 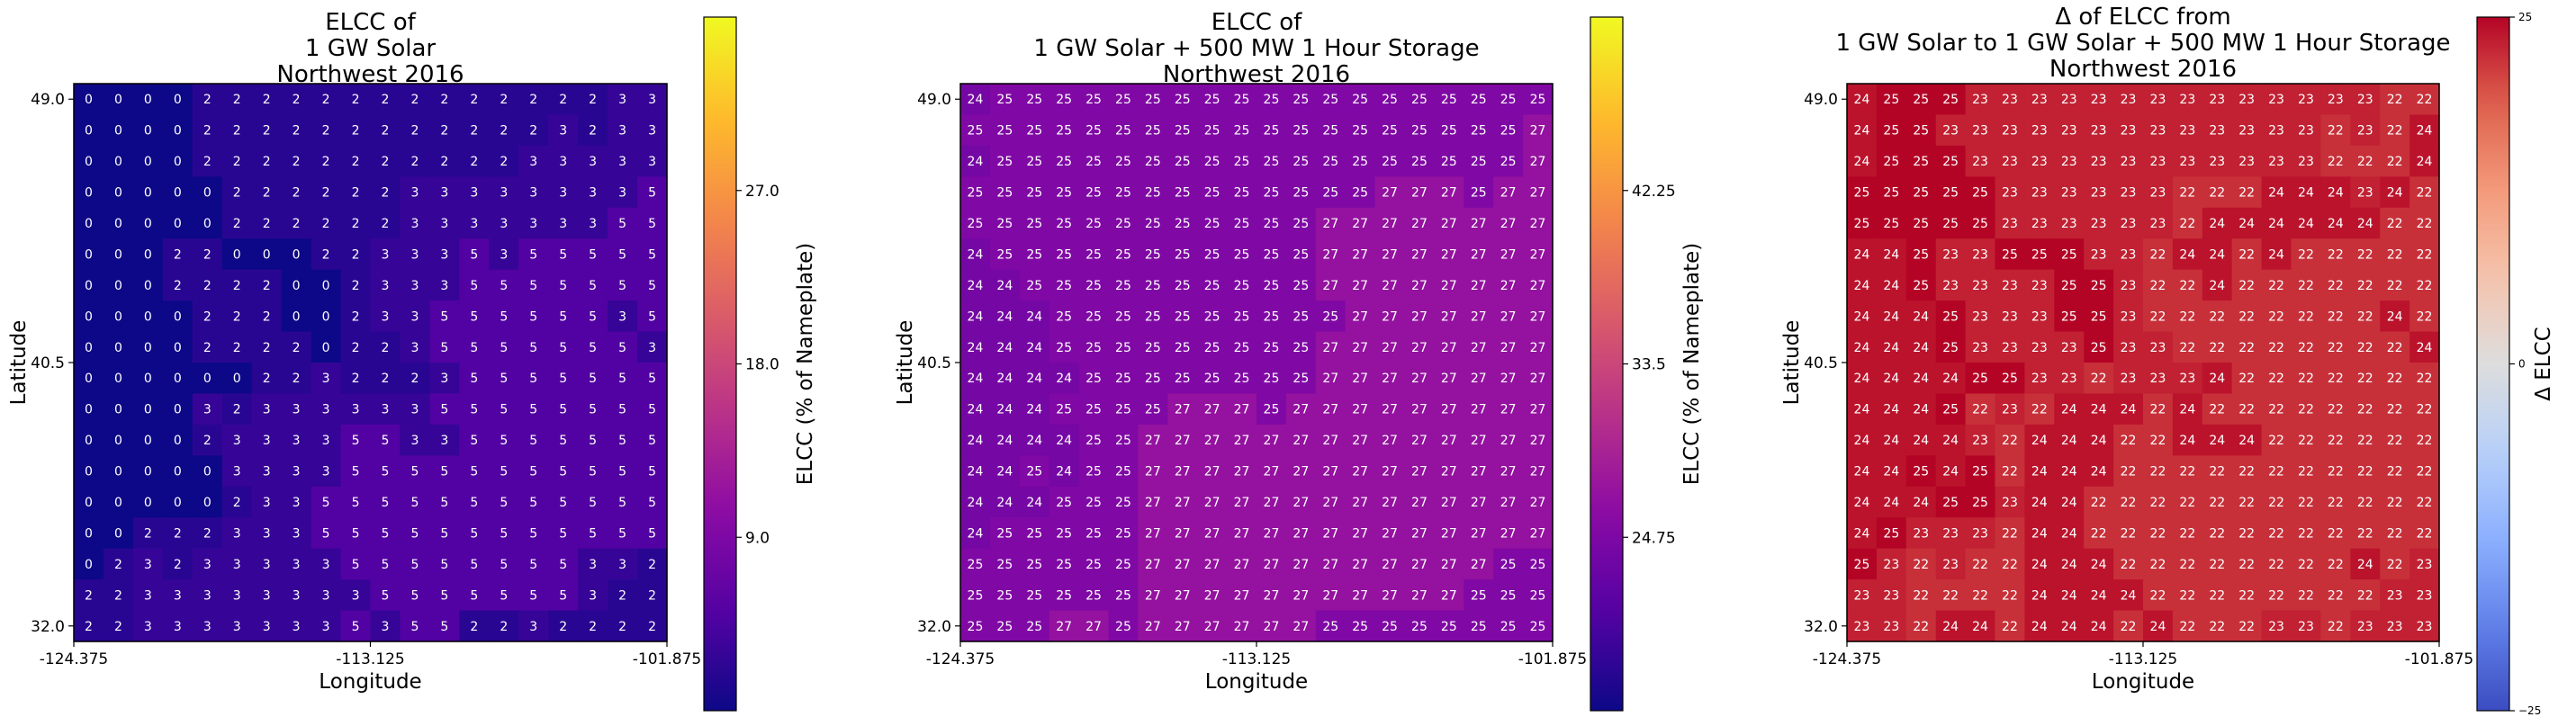 What do you see at coordinates (2529, 710) in the screenshot?
I see `colorbar-tick-label: −25` at bounding box center [2529, 710].